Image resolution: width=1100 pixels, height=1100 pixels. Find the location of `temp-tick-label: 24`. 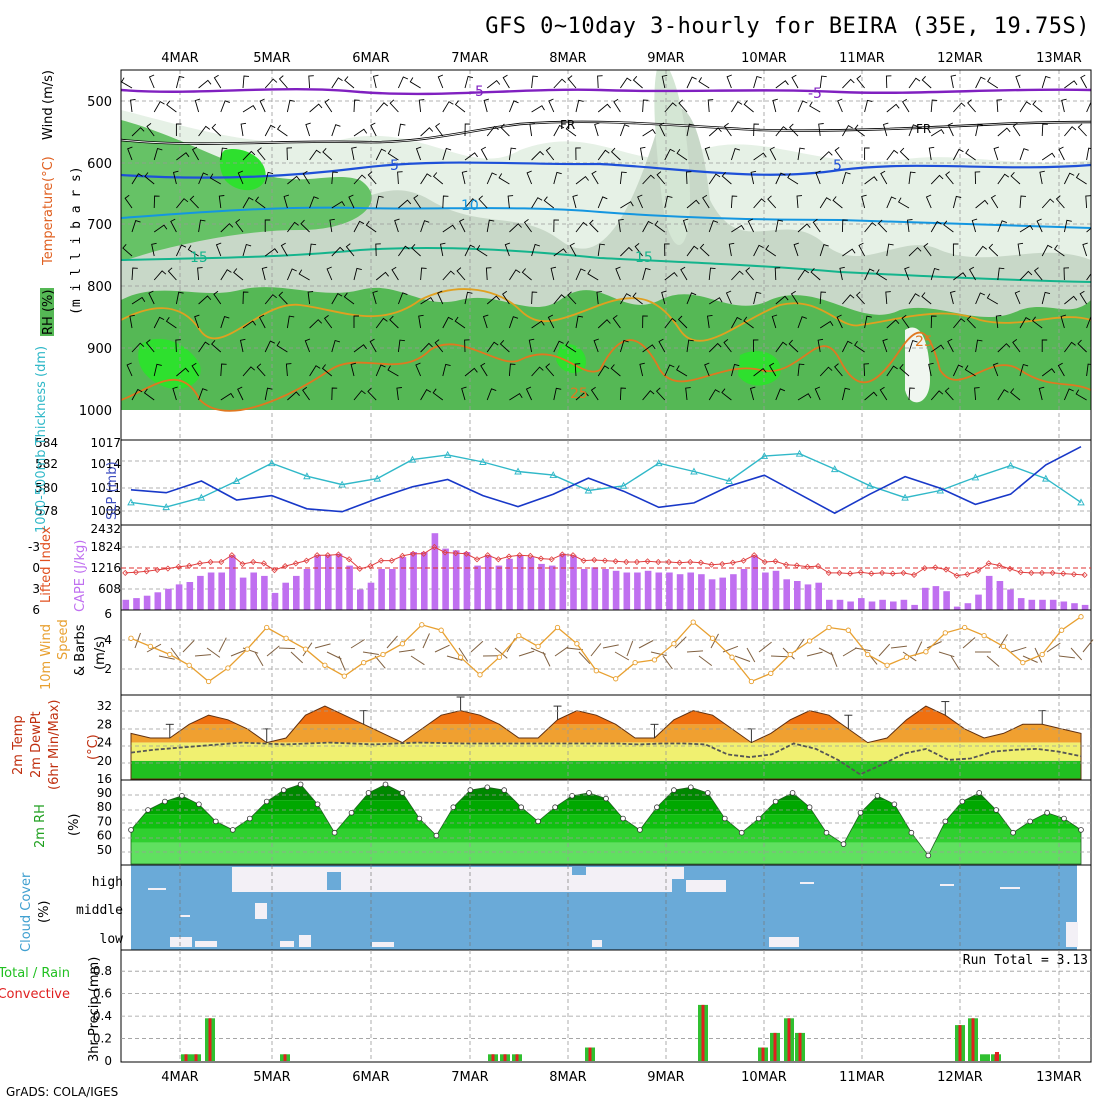

temp-tick-label: 24 is located at coordinates (104, 743).